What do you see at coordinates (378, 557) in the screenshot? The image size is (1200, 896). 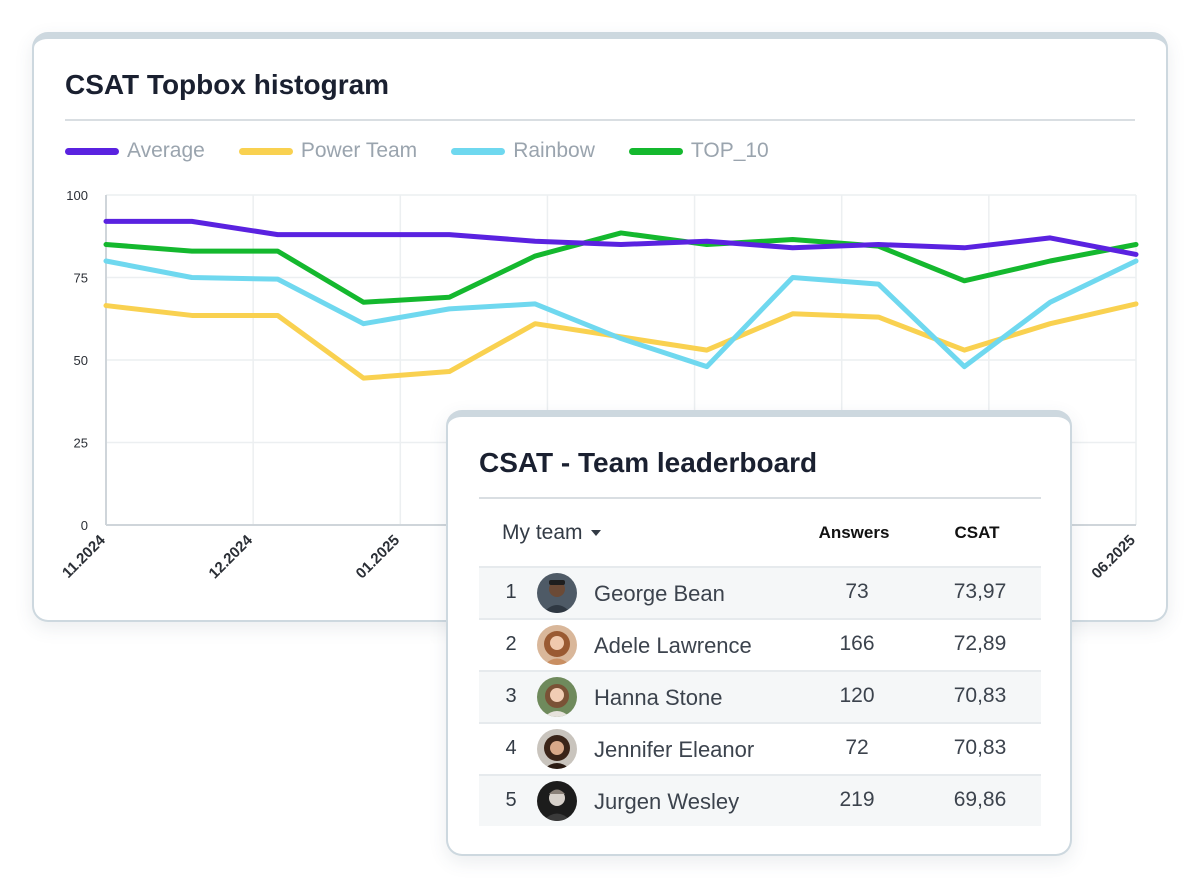 I see `x-tick-label: 01.2025` at bounding box center [378, 557].